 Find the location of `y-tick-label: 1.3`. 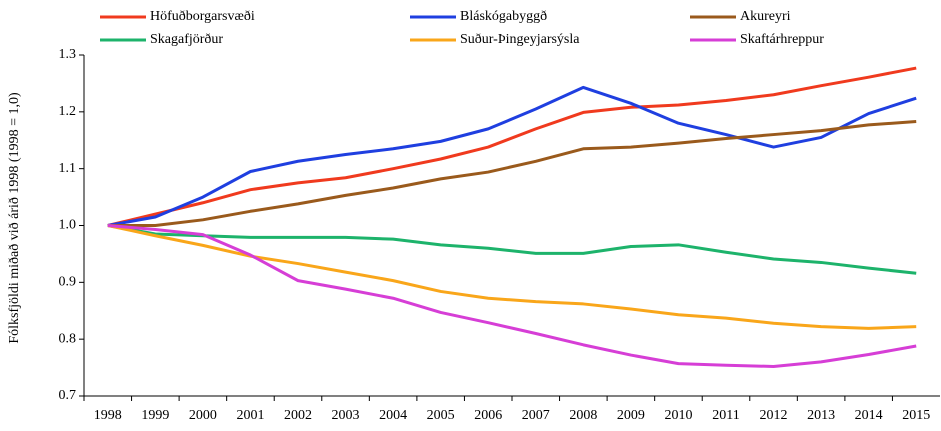

y-tick-label: 1.3 is located at coordinates (68, 54).